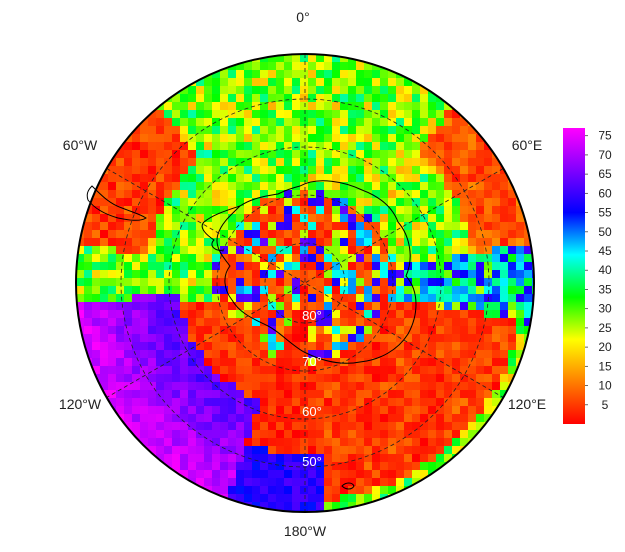  I want to click on colorbar-tick-label: 45, so click(605, 251).